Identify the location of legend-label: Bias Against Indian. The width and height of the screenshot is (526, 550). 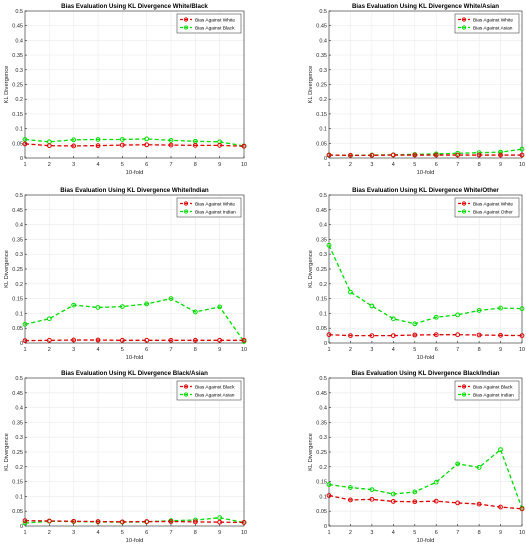
(215, 212).